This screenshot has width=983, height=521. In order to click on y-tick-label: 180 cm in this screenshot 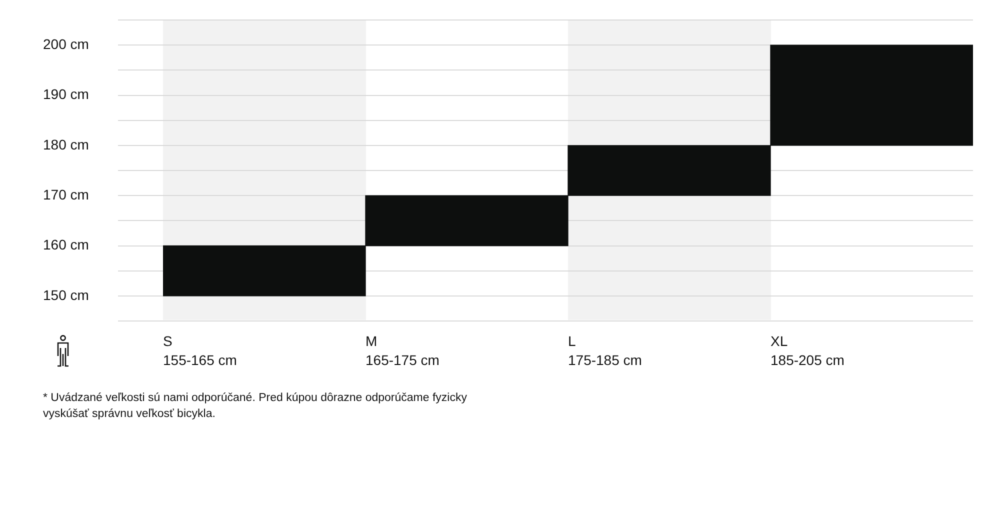, I will do `click(66, 144)`.